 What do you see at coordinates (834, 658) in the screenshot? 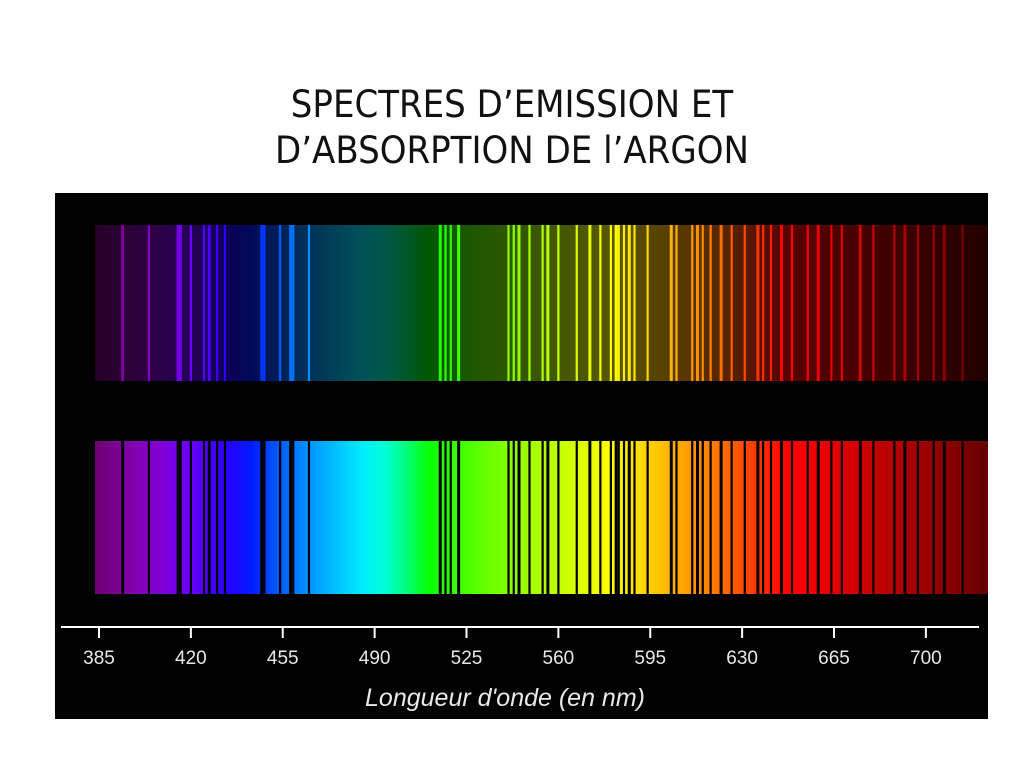
I see `tick-label: 665` at bounding box center [834, 658].